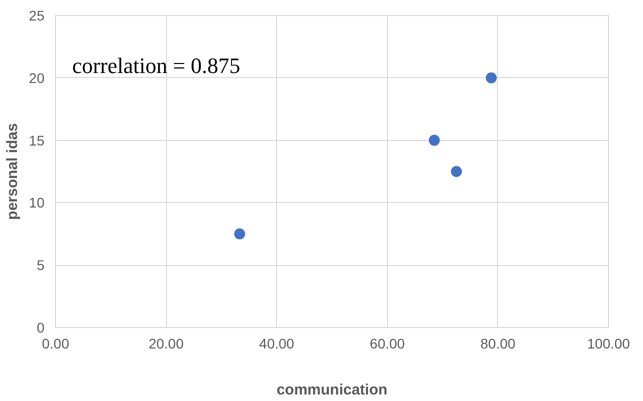 This screenshot has width=643, height=401. What do you see at coordinates (388, 344) in the screenshot?
I see `x-tick-label: 60.00` at bounding box center [388, 344].